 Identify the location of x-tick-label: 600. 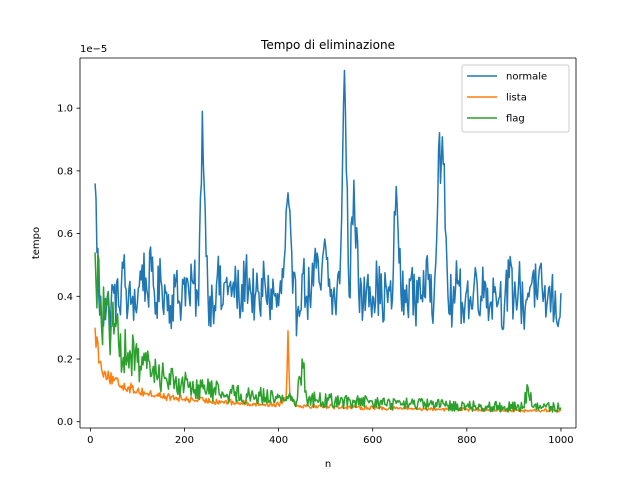
(372, 440).